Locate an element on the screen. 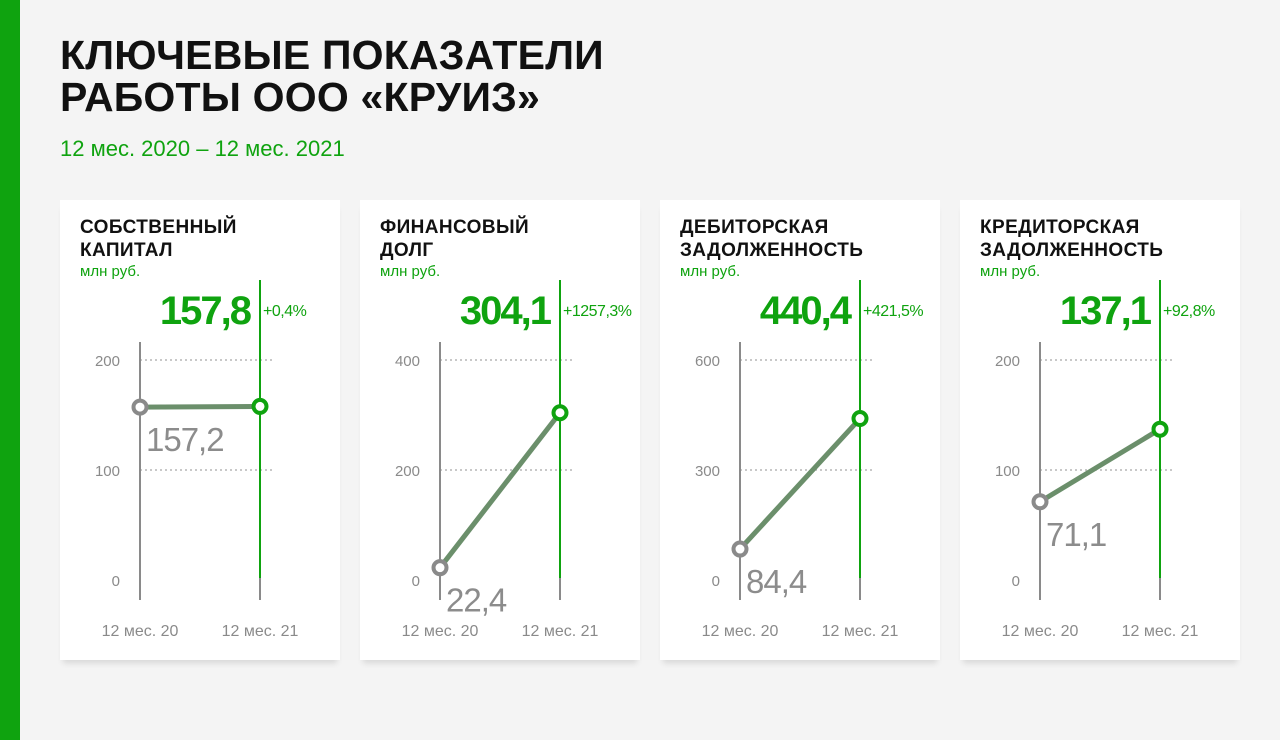  chart-title: ФИНАНСОВЫЙ ДОЛГ is located at coordinates (455, 239).